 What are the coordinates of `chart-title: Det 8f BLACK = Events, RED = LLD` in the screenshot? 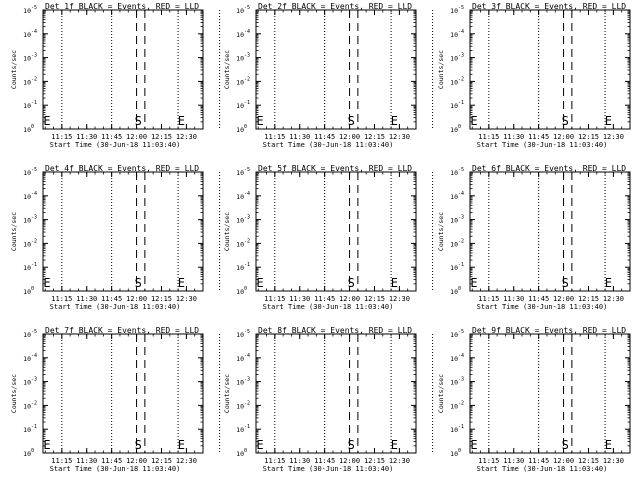 It's located at (335, 330).